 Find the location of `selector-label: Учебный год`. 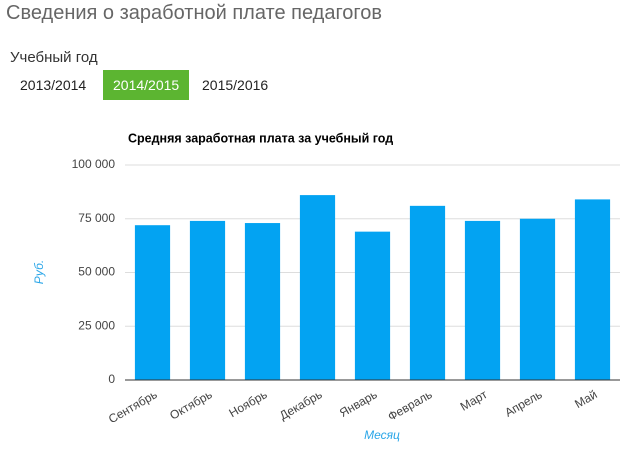

selector-label: Учебный год is located at coordinates (54, 57).